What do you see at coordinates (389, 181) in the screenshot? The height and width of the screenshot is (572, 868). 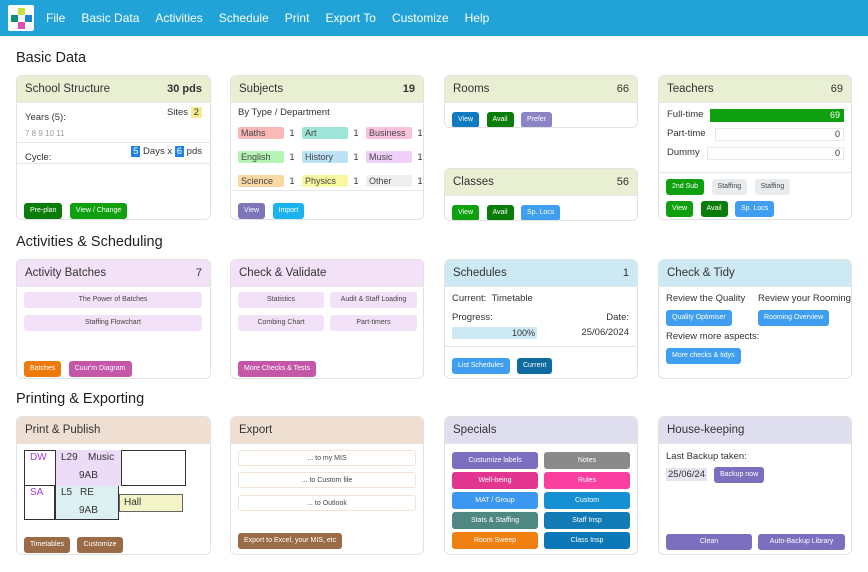 I see `subject-tag-other: Other` at bounding box center [389, 181].